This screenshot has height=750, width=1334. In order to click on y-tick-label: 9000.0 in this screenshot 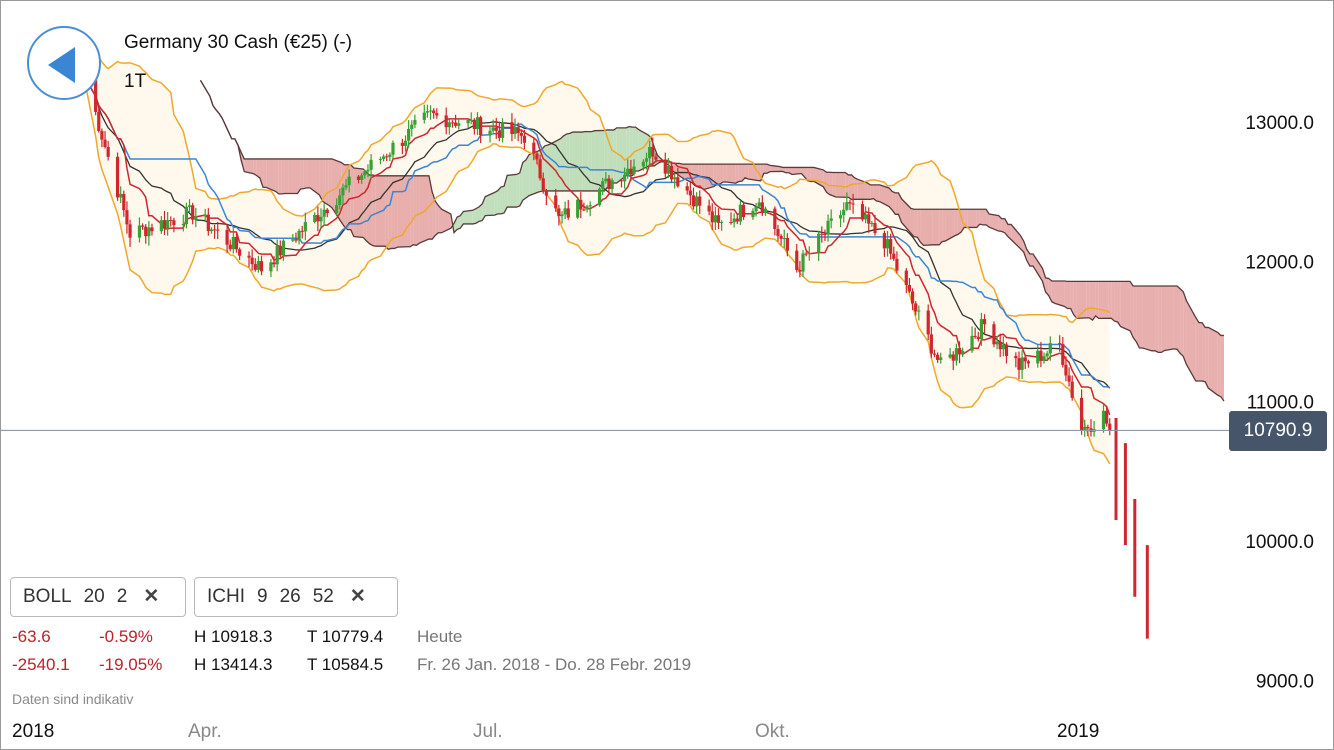, I will do `click(1285, 682)`.